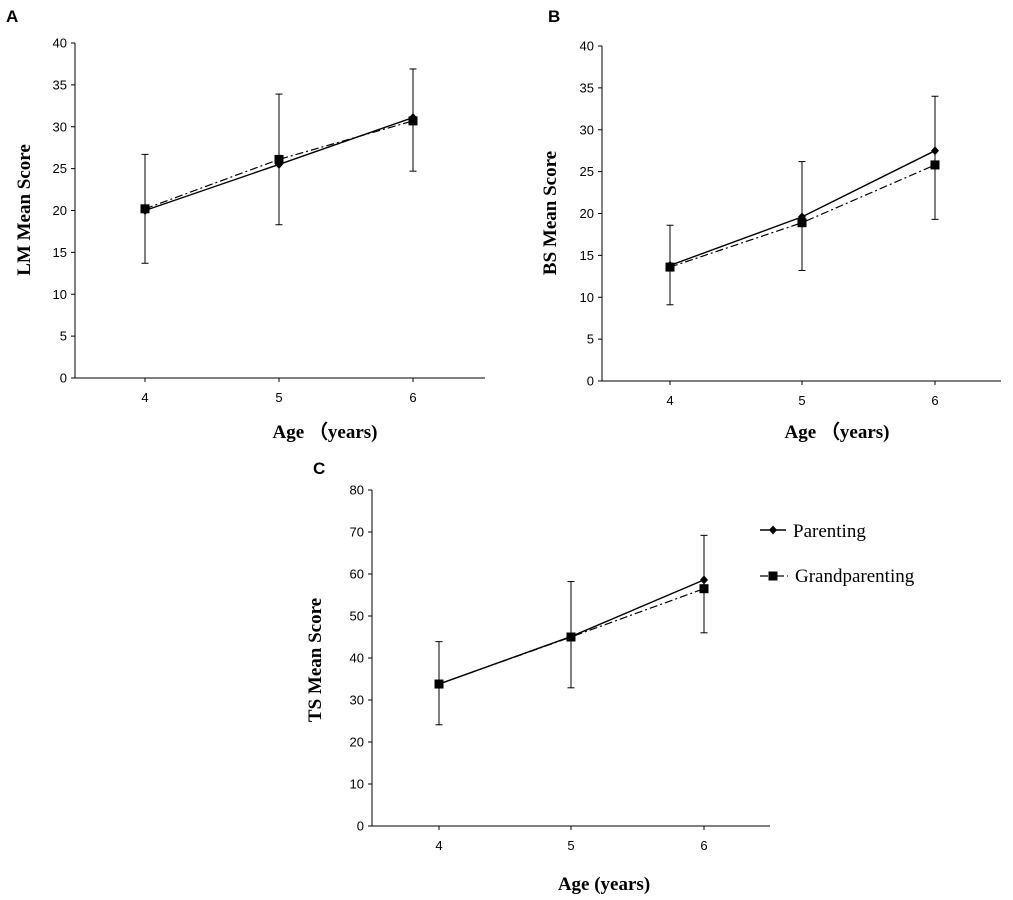  What do you see at coordinates (357, 574) in the screenshot?
I see `y-tick-label: 60` at bounding box center [357, 574].